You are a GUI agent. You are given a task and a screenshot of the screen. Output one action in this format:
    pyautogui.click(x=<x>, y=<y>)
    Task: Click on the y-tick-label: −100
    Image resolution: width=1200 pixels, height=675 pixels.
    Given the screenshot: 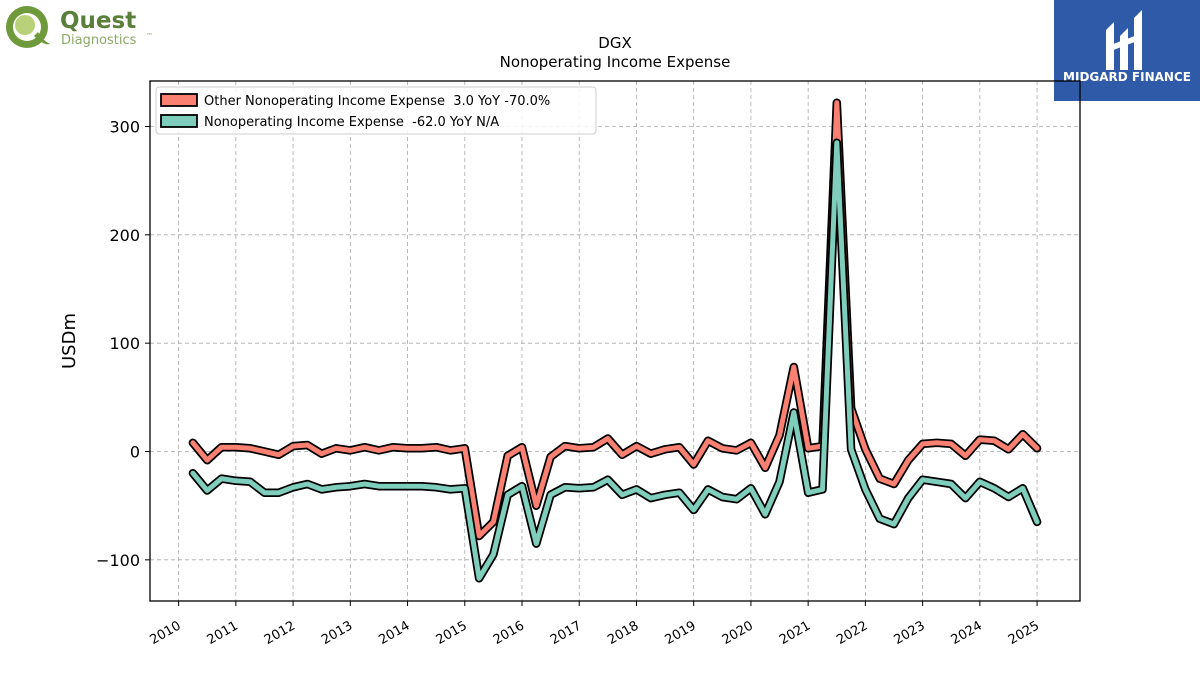 What is the action you would take?
    pyautogui.click(x=118, y=560)
    